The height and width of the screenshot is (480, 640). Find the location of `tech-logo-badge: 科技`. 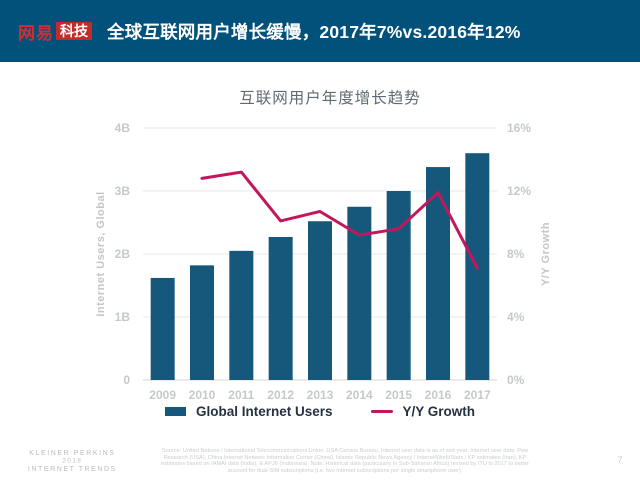

tech-logo-badge: 科技 is located at coordinates (74, 31).